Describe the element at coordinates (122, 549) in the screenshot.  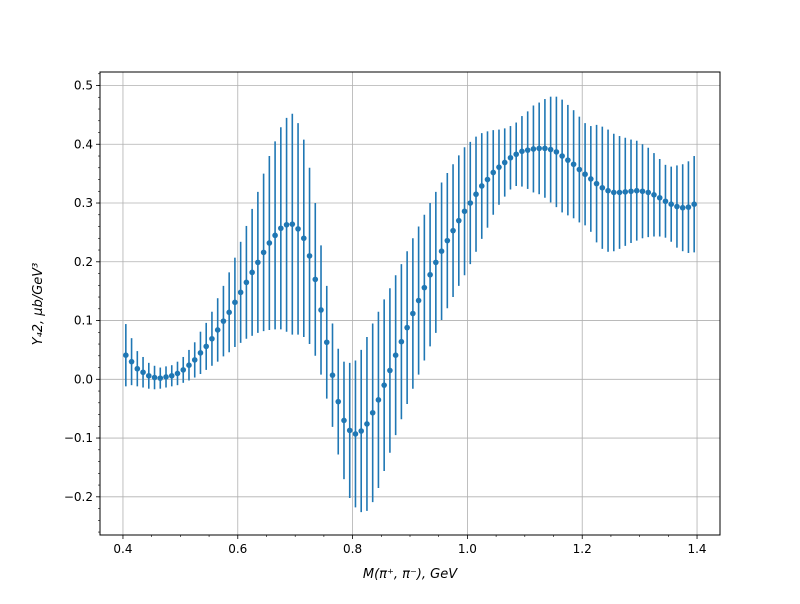
I see `x-tick-label: 0.4` at that location.